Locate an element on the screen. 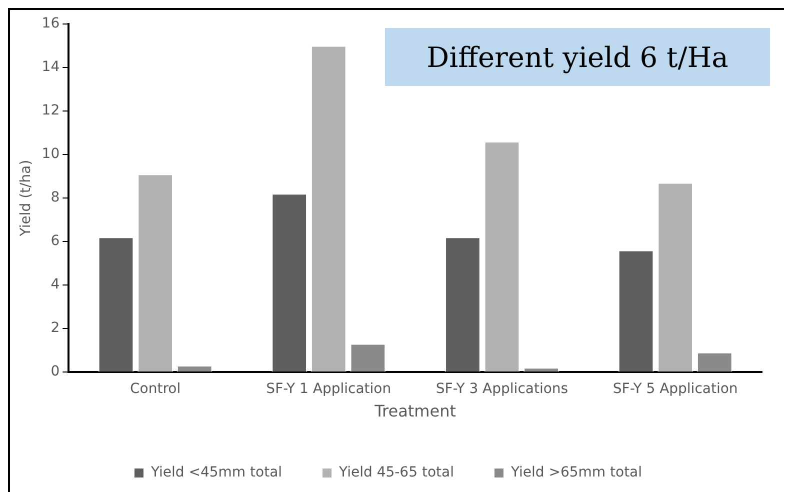  x-tick-label: SF-Y 1 Application is located at coordinates (329, 389).